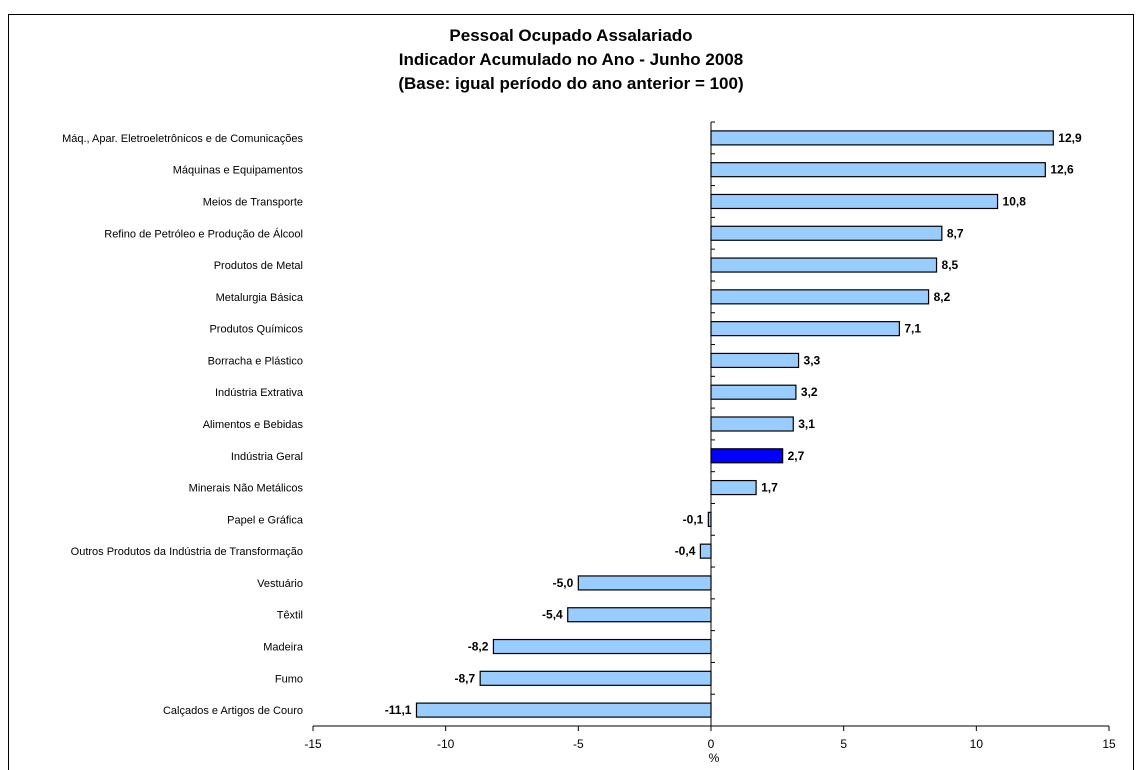  Describe the element at coordinates (1015, 201) in the screenshot. I see `data-label: 10,8` at that location.